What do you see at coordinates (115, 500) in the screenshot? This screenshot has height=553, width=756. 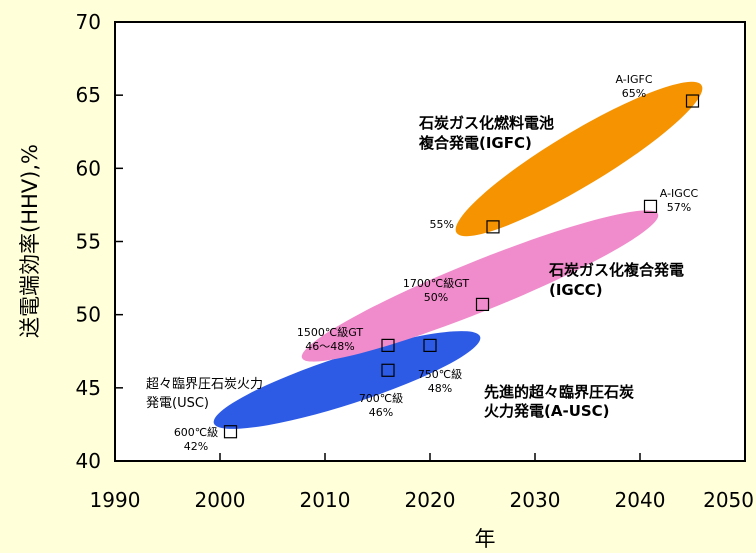 I see `x-tick-label: 1990` at bounding box center [115, 500].